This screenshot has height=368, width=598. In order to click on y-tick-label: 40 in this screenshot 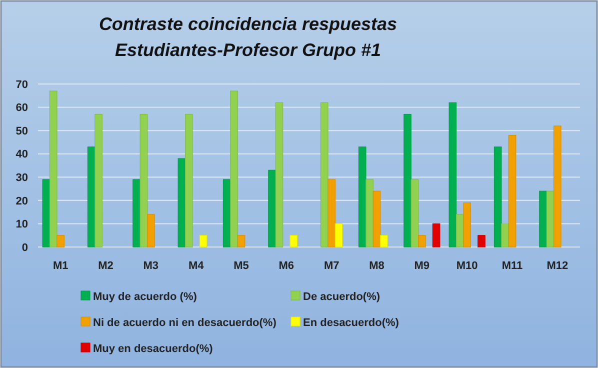, I will do `click(22, 154)`.